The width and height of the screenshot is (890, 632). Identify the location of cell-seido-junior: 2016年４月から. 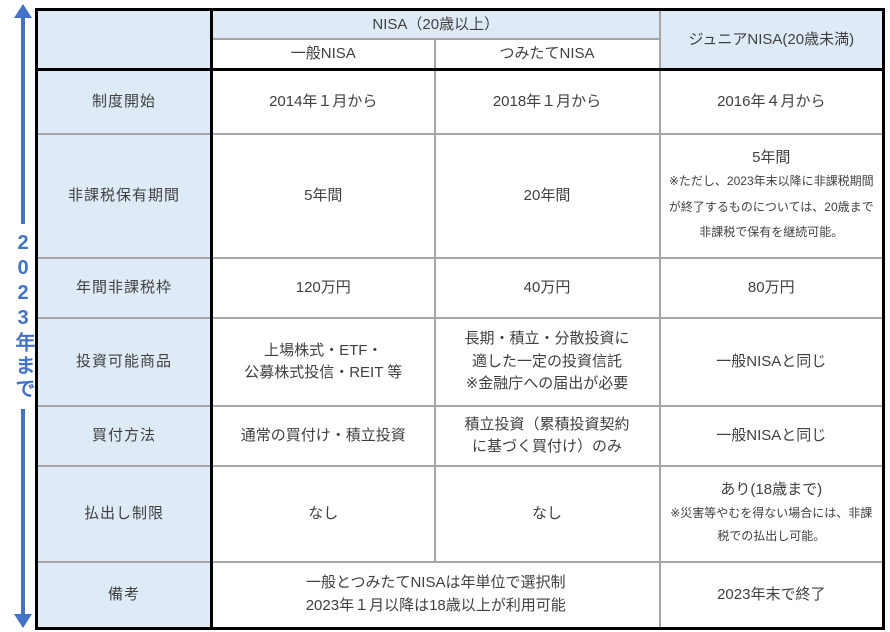
(771, 101).